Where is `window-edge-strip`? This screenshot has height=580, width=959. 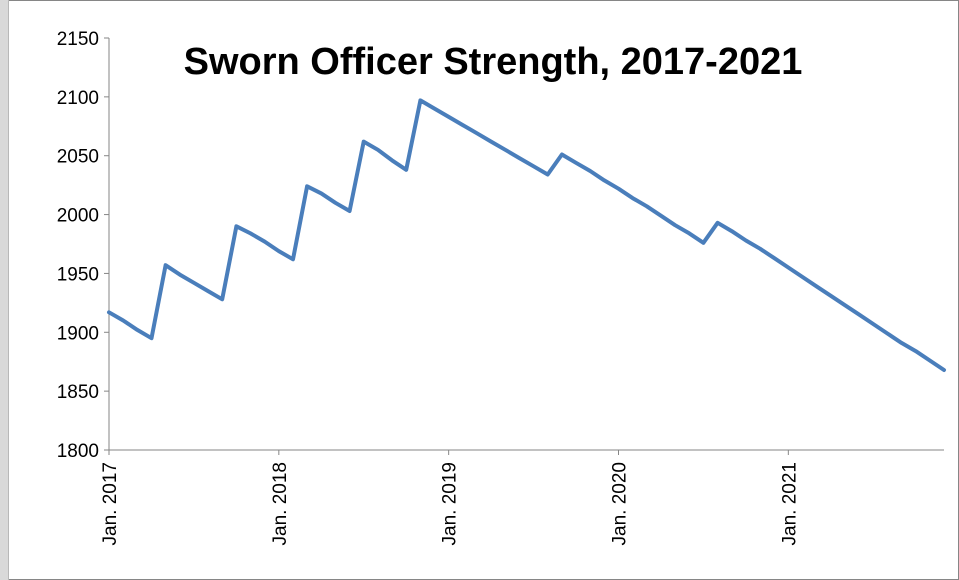 window-edge-strip is located at coordinates (4, 290).